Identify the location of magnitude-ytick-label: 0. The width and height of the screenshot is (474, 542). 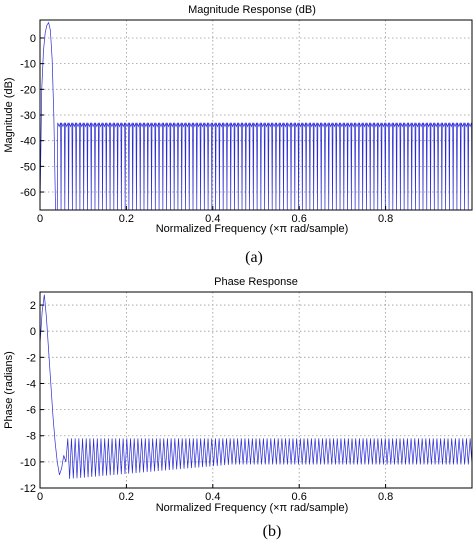
(33, 39).